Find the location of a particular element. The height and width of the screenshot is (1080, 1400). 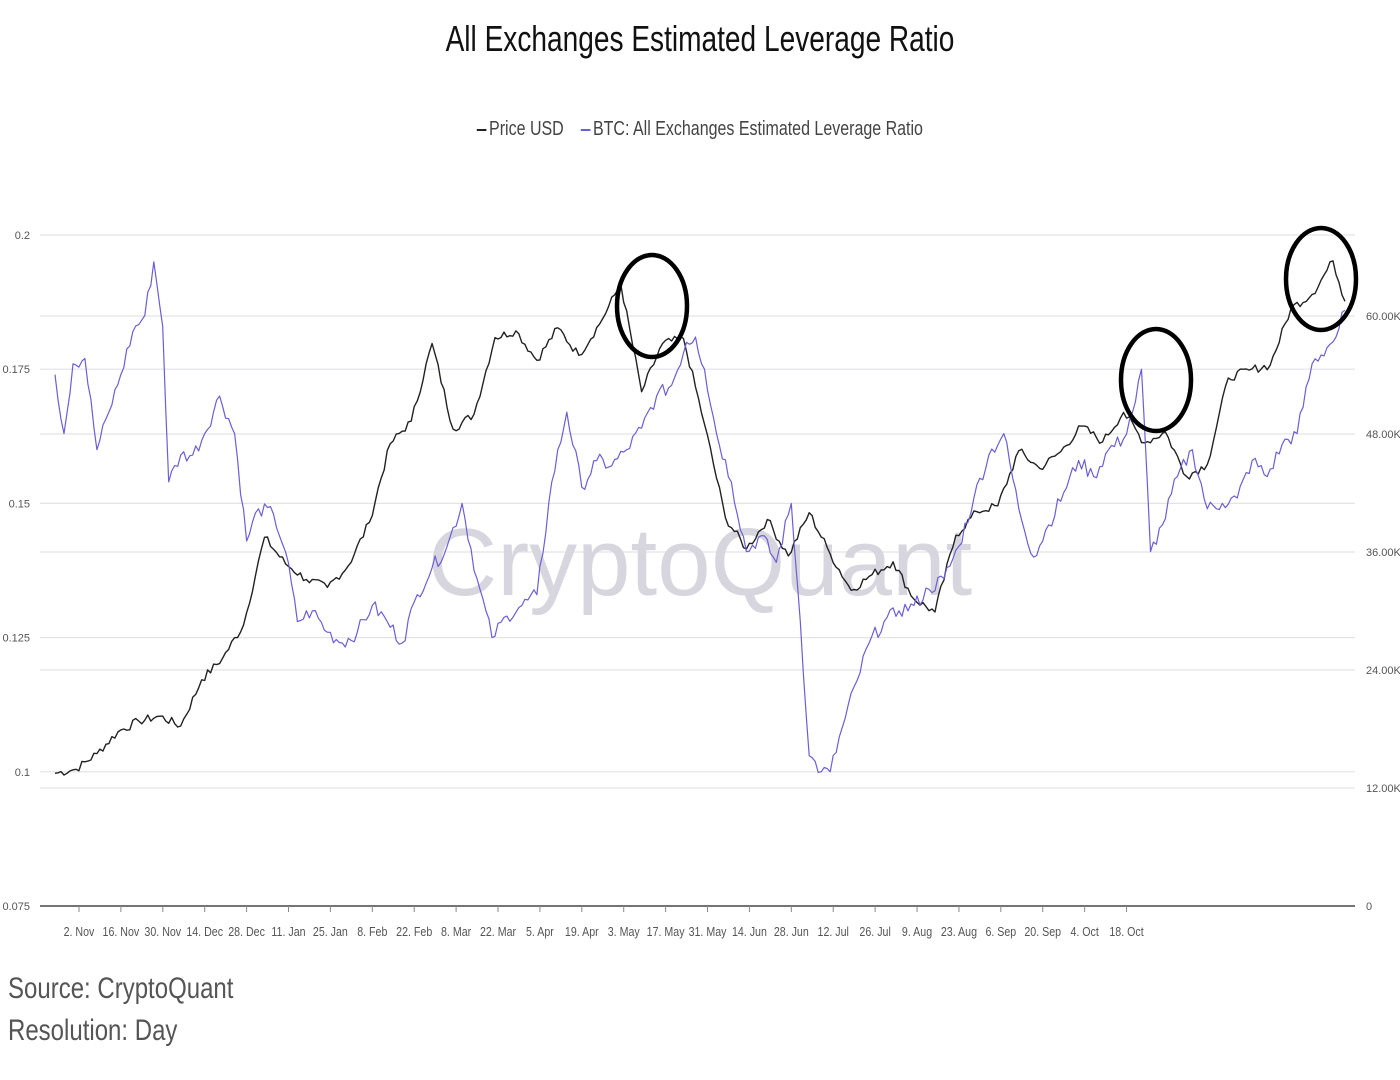

annotation-circles is located at coordinates (986, 329).